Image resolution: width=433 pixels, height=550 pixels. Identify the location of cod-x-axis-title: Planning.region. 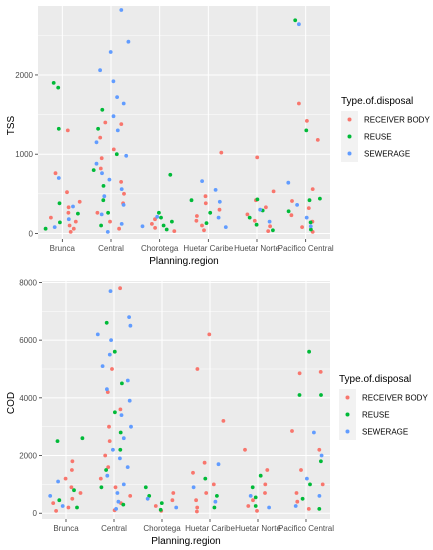
(186, 541).